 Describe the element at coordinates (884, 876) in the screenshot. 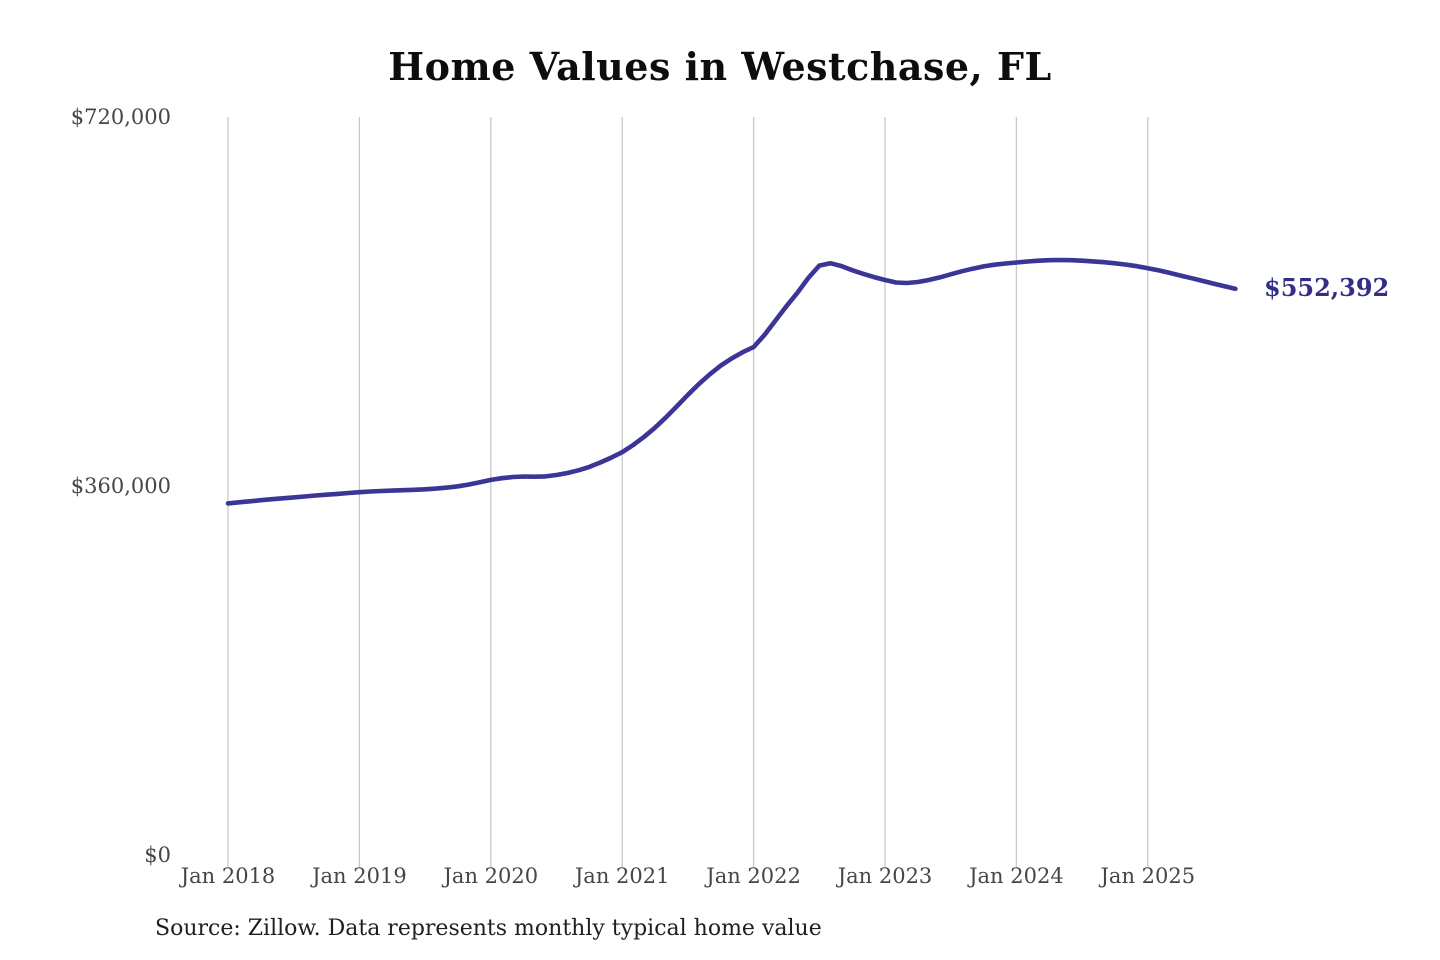

I see `x-axis-tick-label: Jan 2023` at that location.